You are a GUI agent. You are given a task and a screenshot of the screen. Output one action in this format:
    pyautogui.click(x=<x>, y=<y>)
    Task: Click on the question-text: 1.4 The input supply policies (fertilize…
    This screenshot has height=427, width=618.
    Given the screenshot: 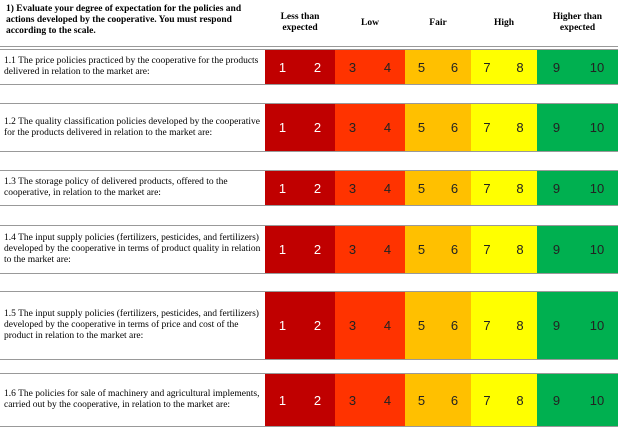 What is the action you would take?
    pyautogui.click(x=132, y=249)
    